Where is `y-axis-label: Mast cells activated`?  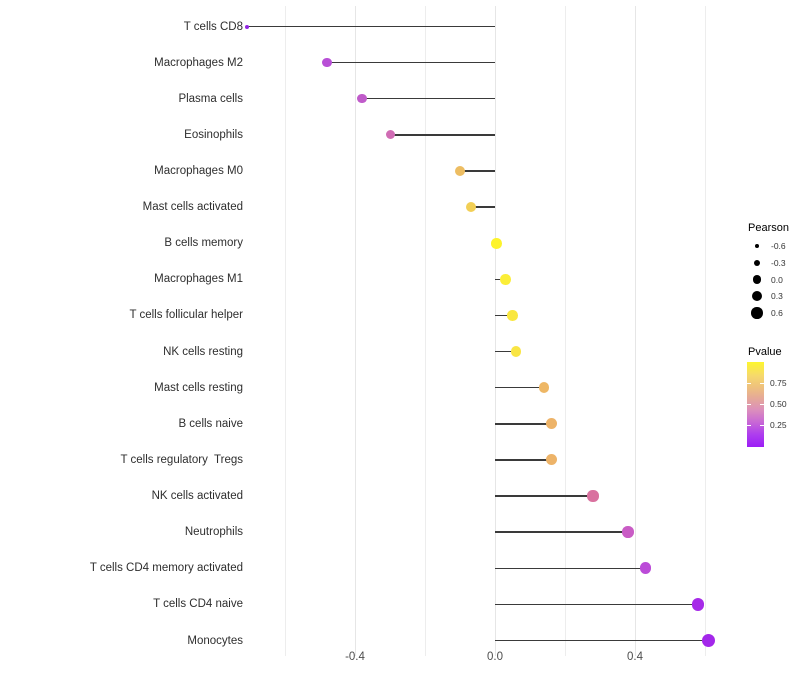
y-axis-label: Mast cells activated is located at coordinates (192, 207).